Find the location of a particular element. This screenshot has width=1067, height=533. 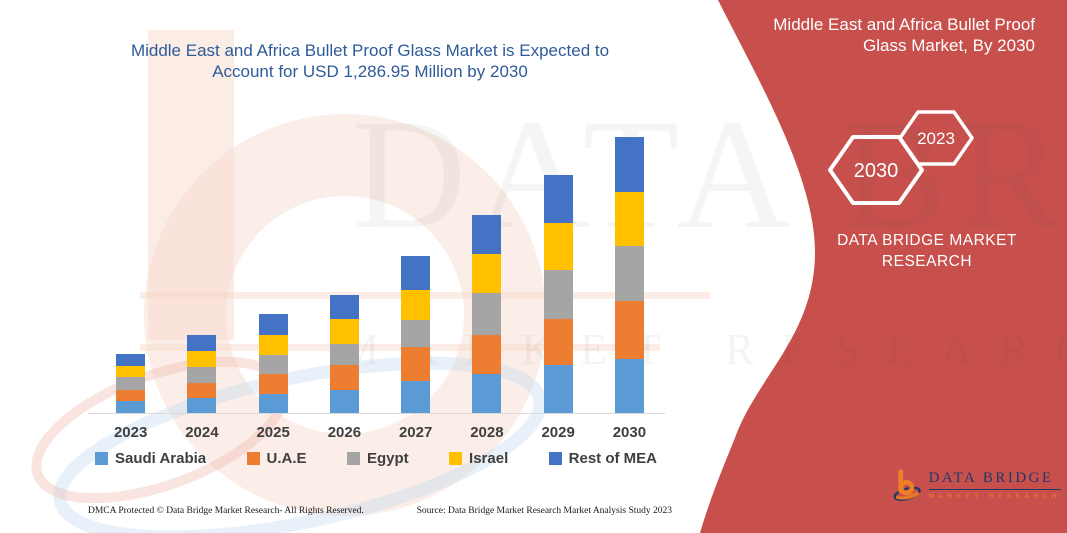

legend-label-egypt: Egypt is located at coordinates (387, 458).